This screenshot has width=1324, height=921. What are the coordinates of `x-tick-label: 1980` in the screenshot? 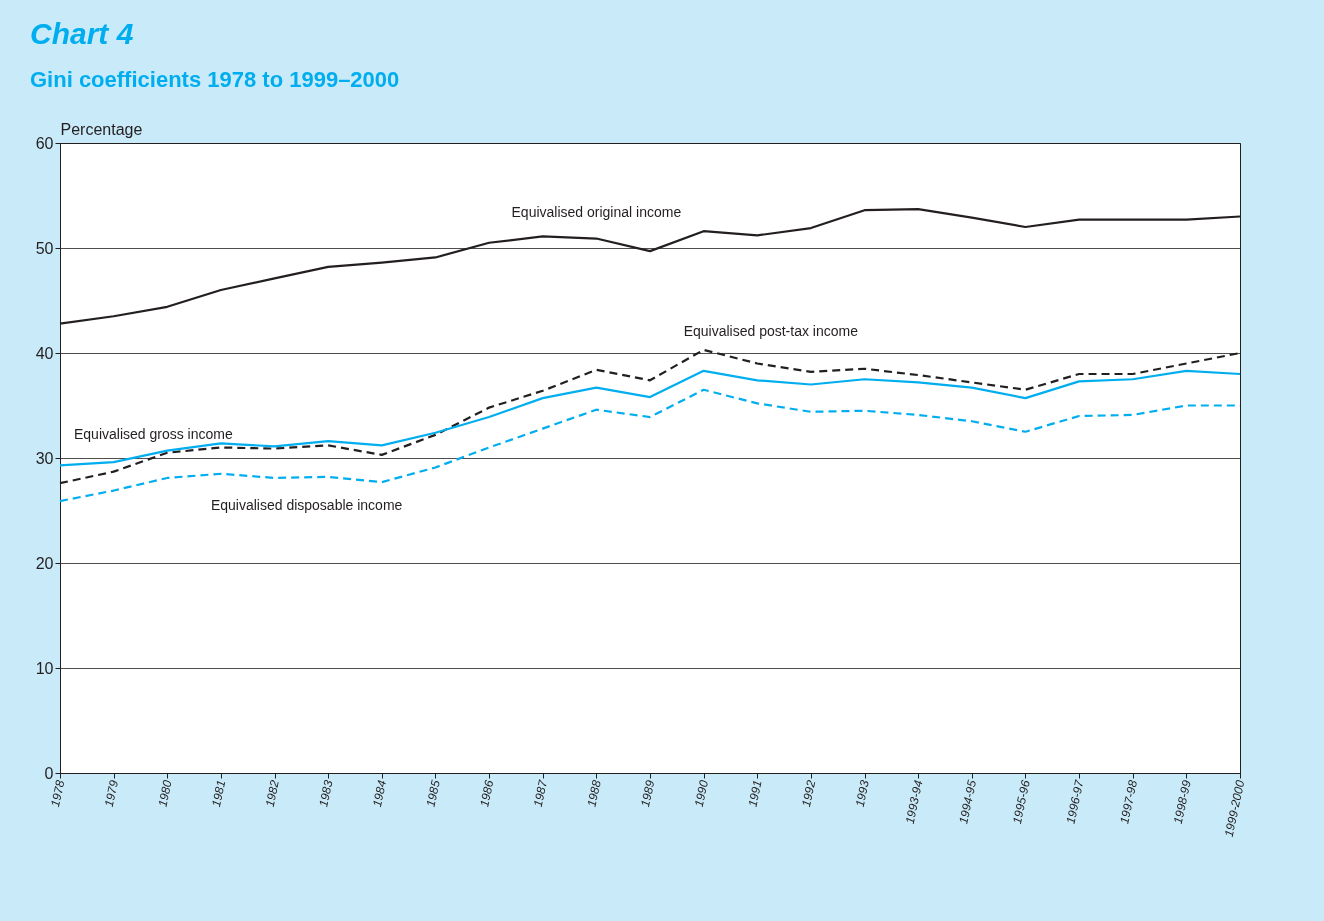 It's located at (165, 793).